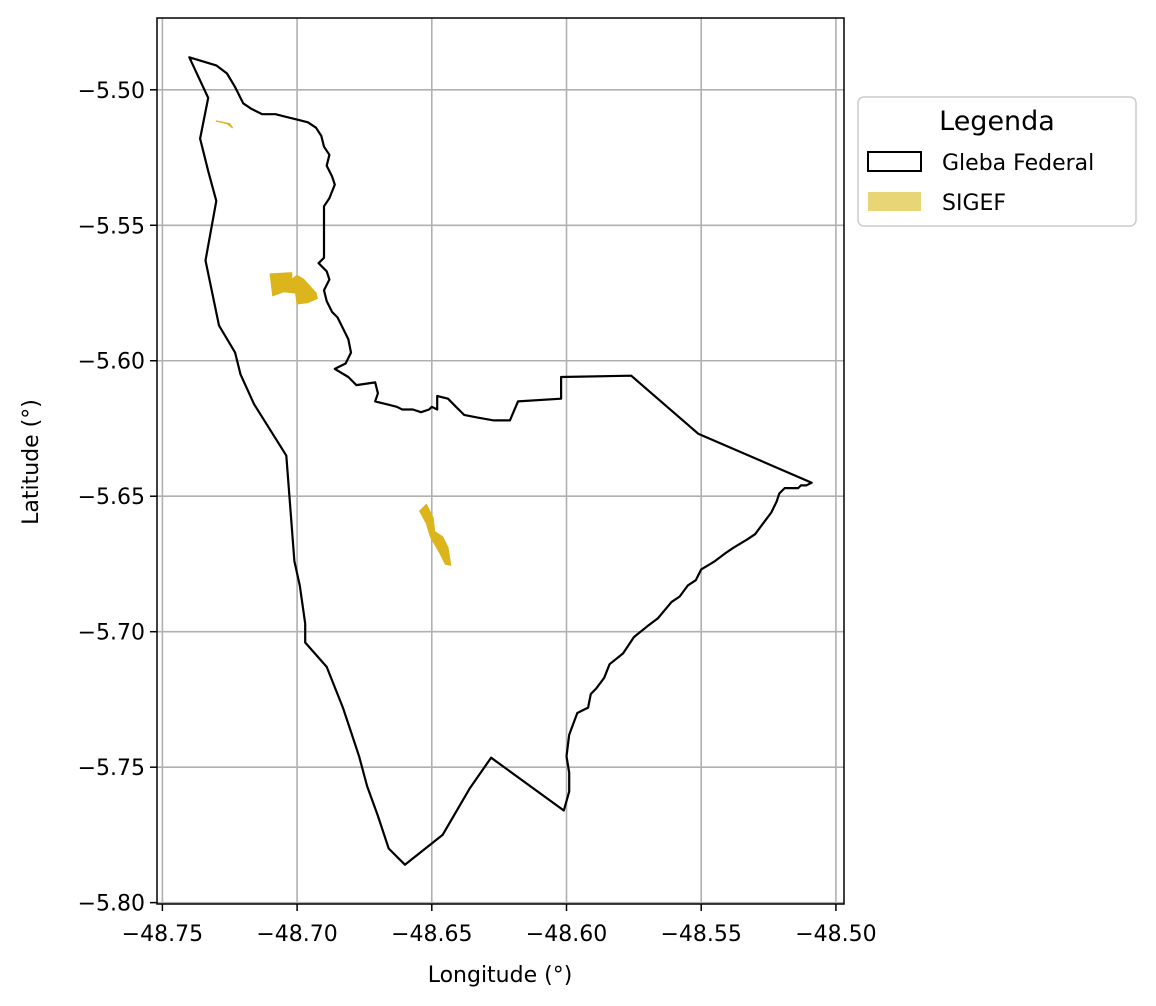  Describe the element at coordinates (162, 934) in the screenshot. I see `x-tick-label: −48.75` at that location.